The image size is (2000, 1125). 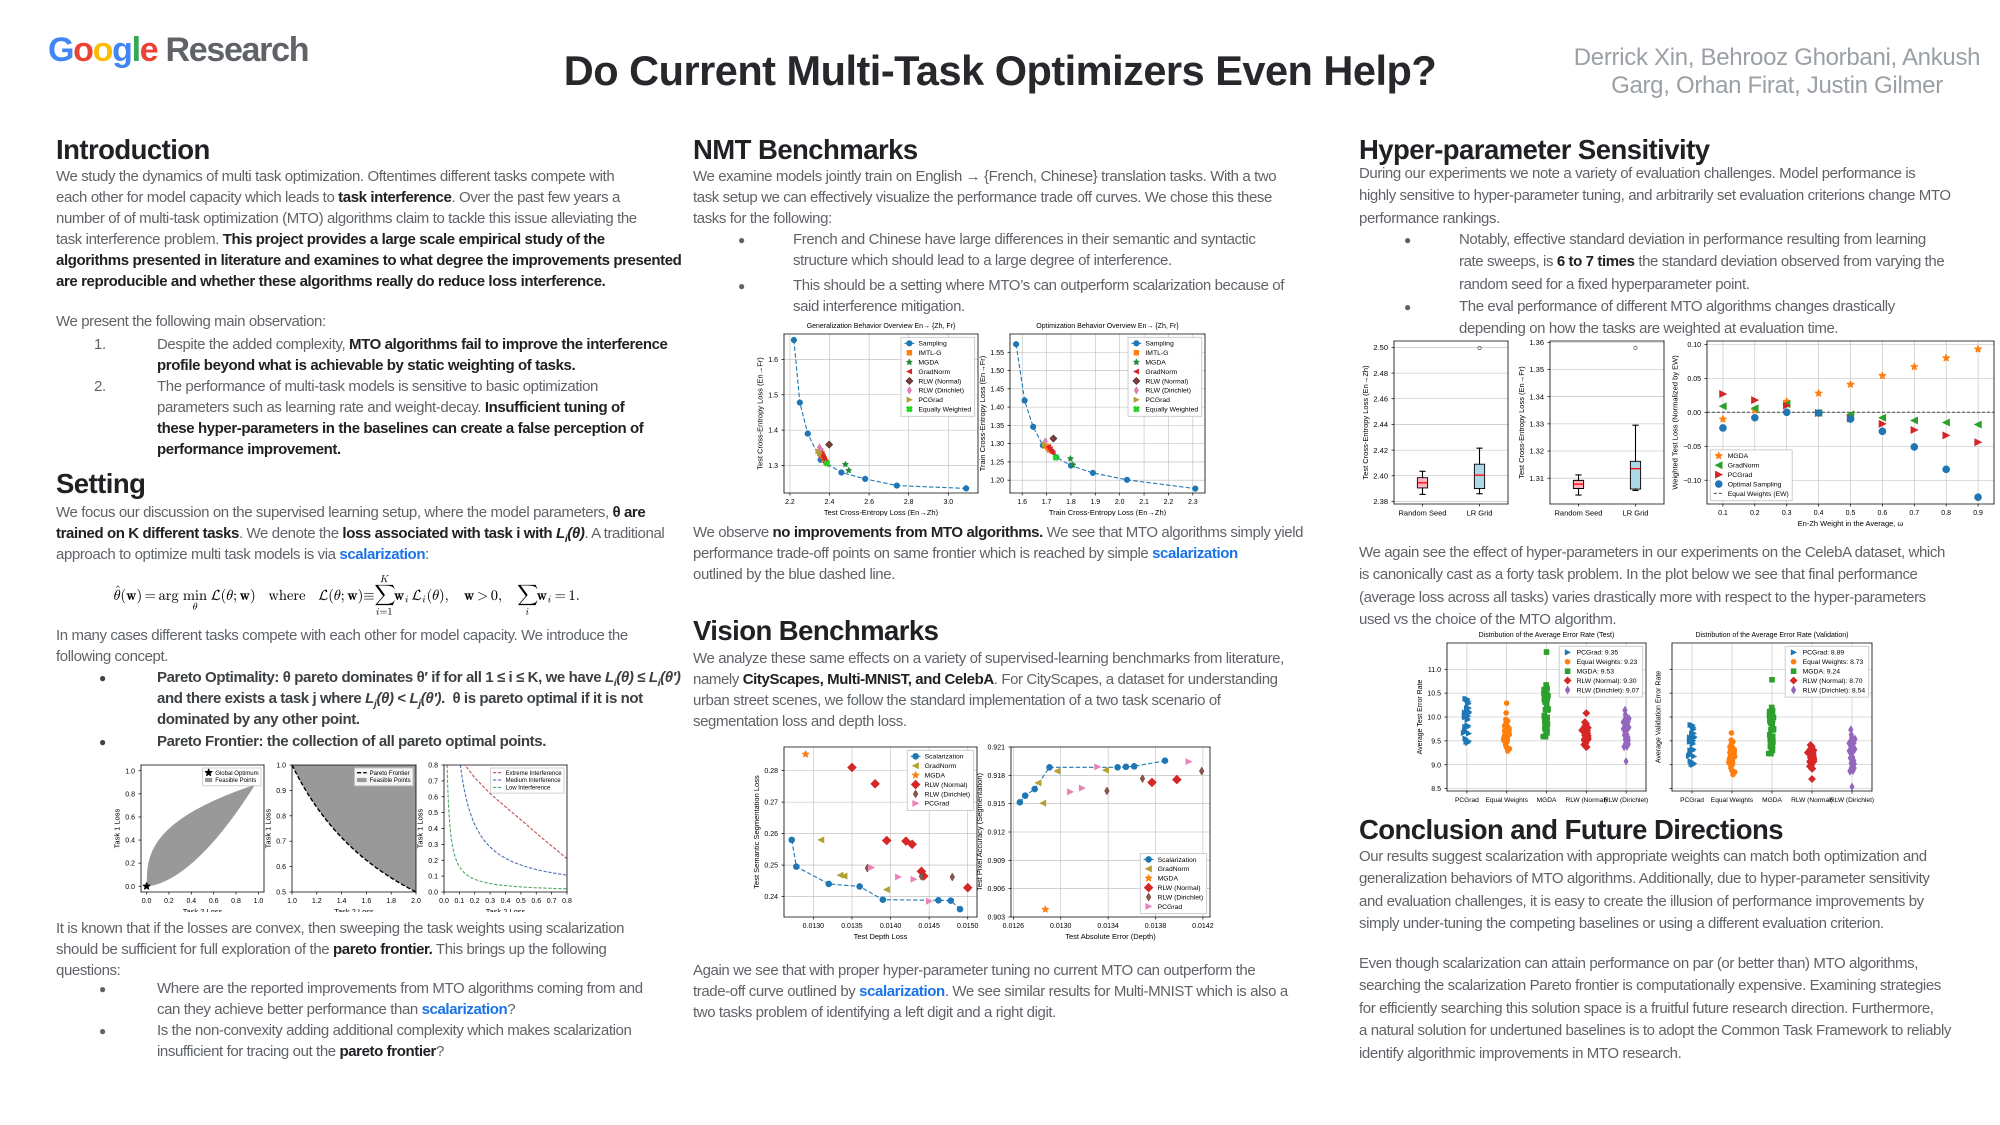 I want to click on svg-text: Low Interference, so click(x=528, y=789).